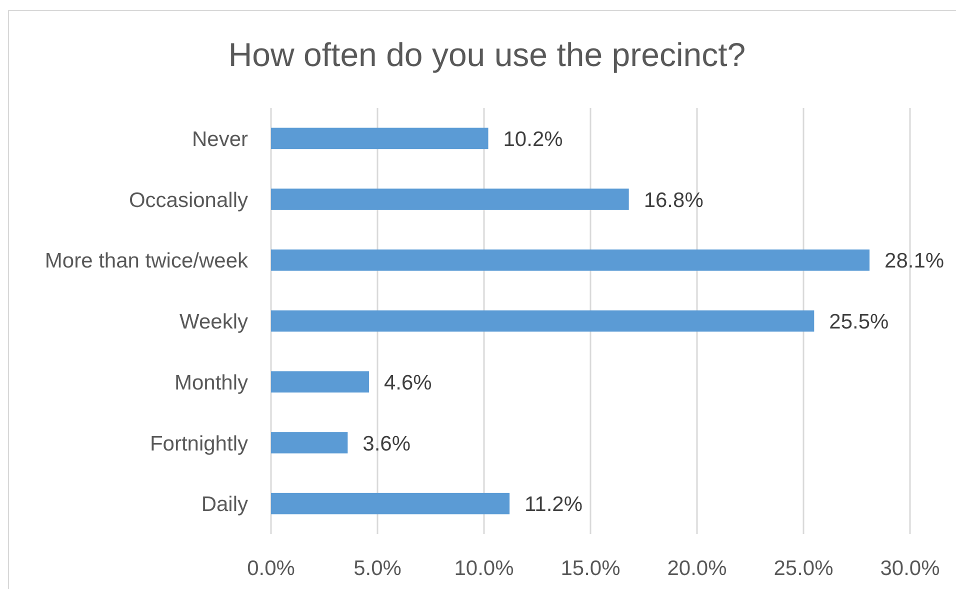  What do you see at coordinates (199, 444) in the screenshot?
I see `y-tick-label: Fortnightly` at bounding box center [199, 444].